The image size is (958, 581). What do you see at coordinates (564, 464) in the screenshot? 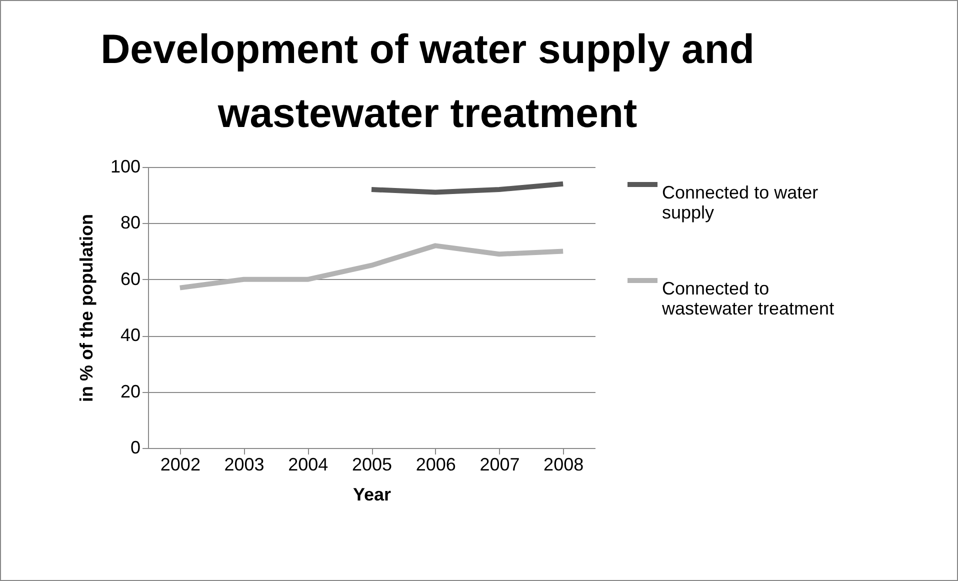
I see `x-tick-label: 2008` at bounding box center [564, 464].